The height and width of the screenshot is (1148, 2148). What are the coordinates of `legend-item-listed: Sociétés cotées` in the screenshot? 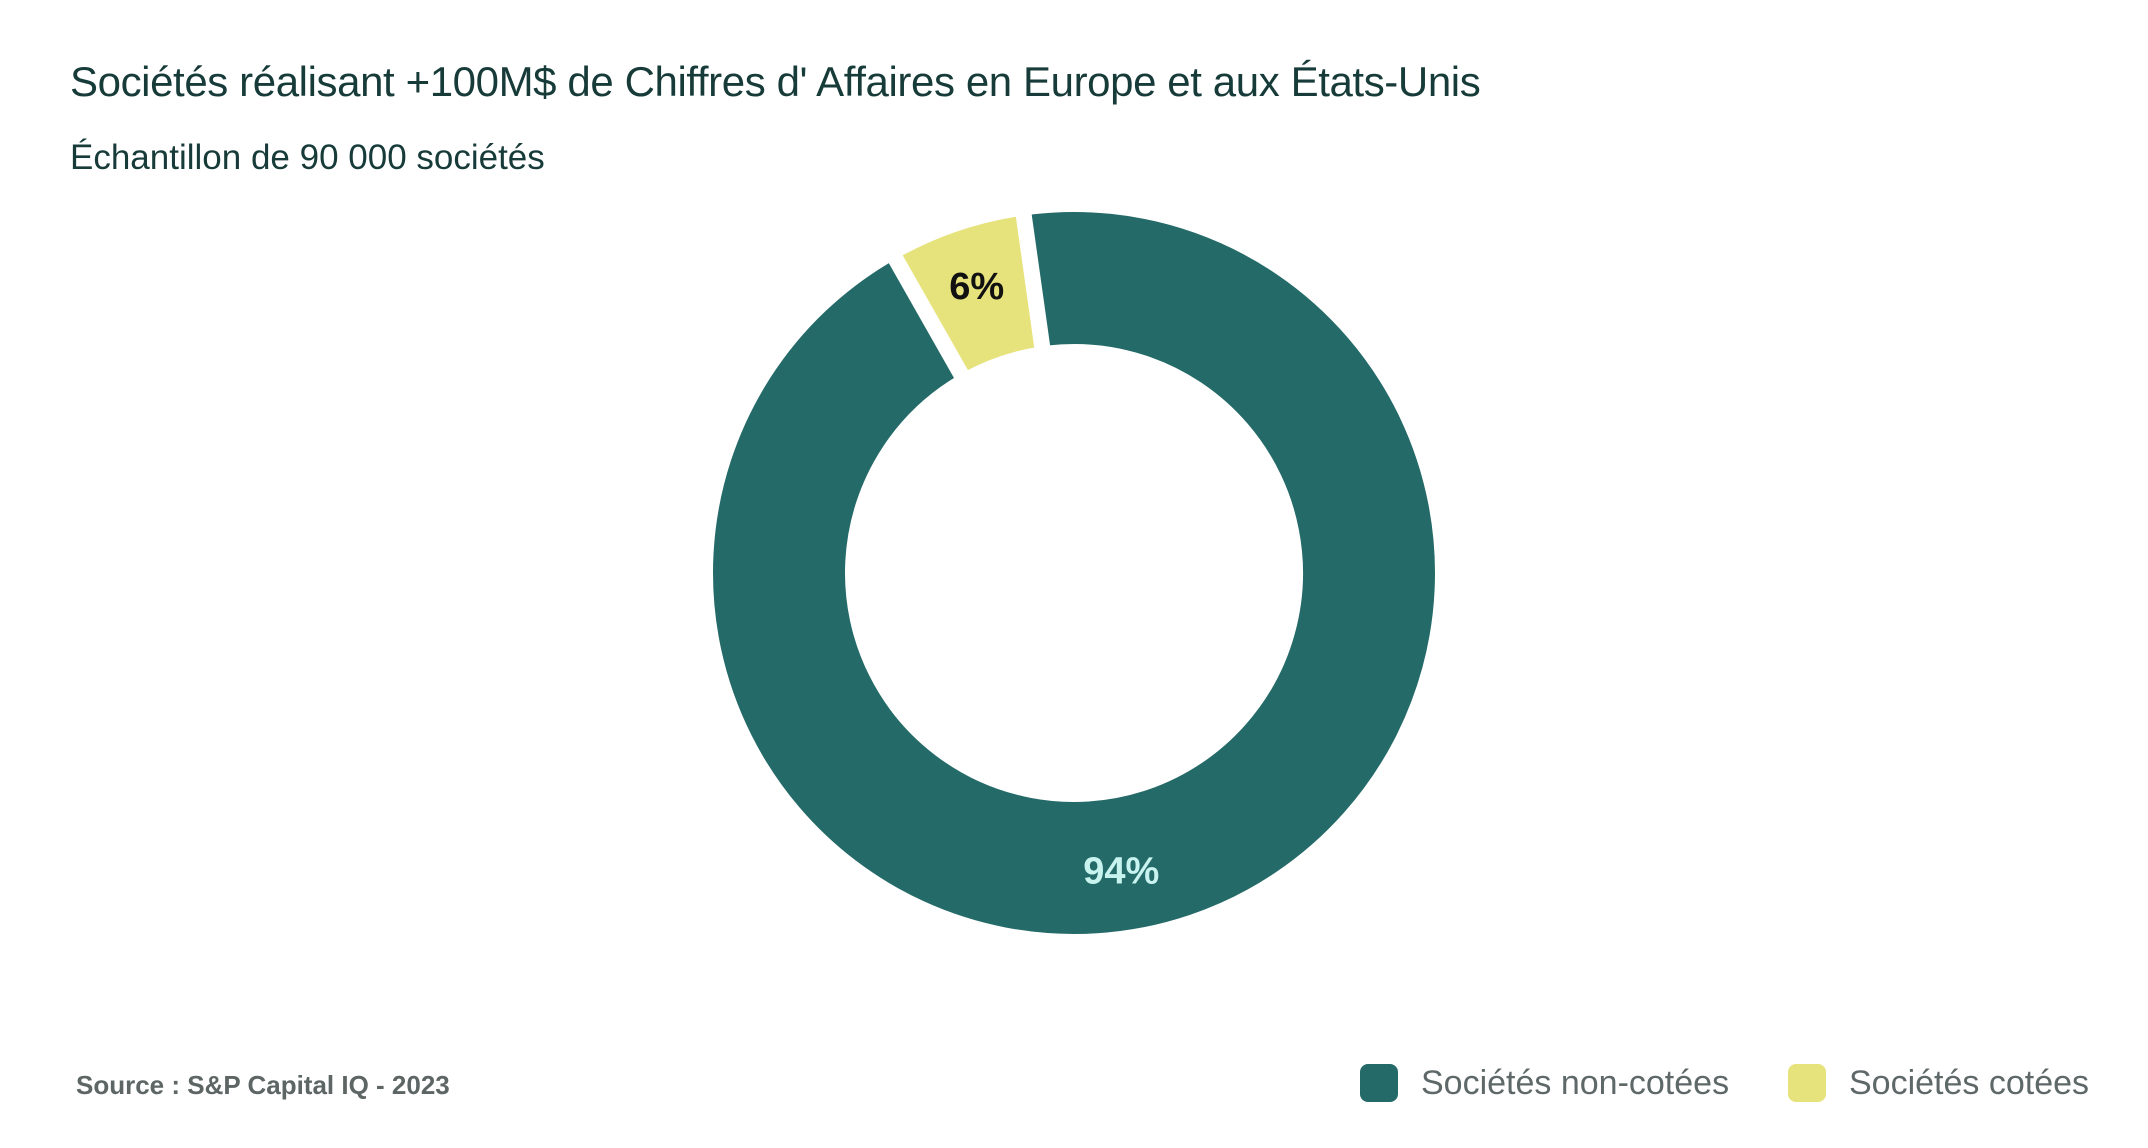 It's located at (1938, 1083).